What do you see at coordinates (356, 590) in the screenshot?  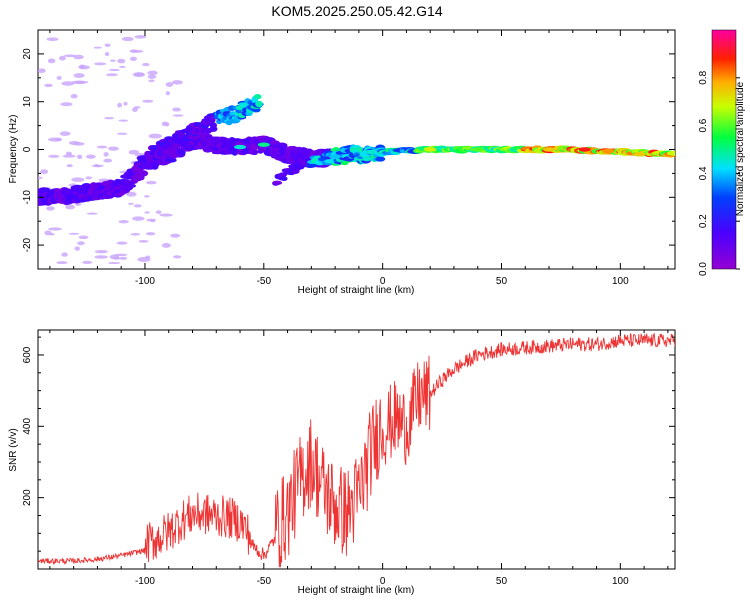 I see `snr-xlabel: Height of straight line (km)` at bounding box center [356, 590].